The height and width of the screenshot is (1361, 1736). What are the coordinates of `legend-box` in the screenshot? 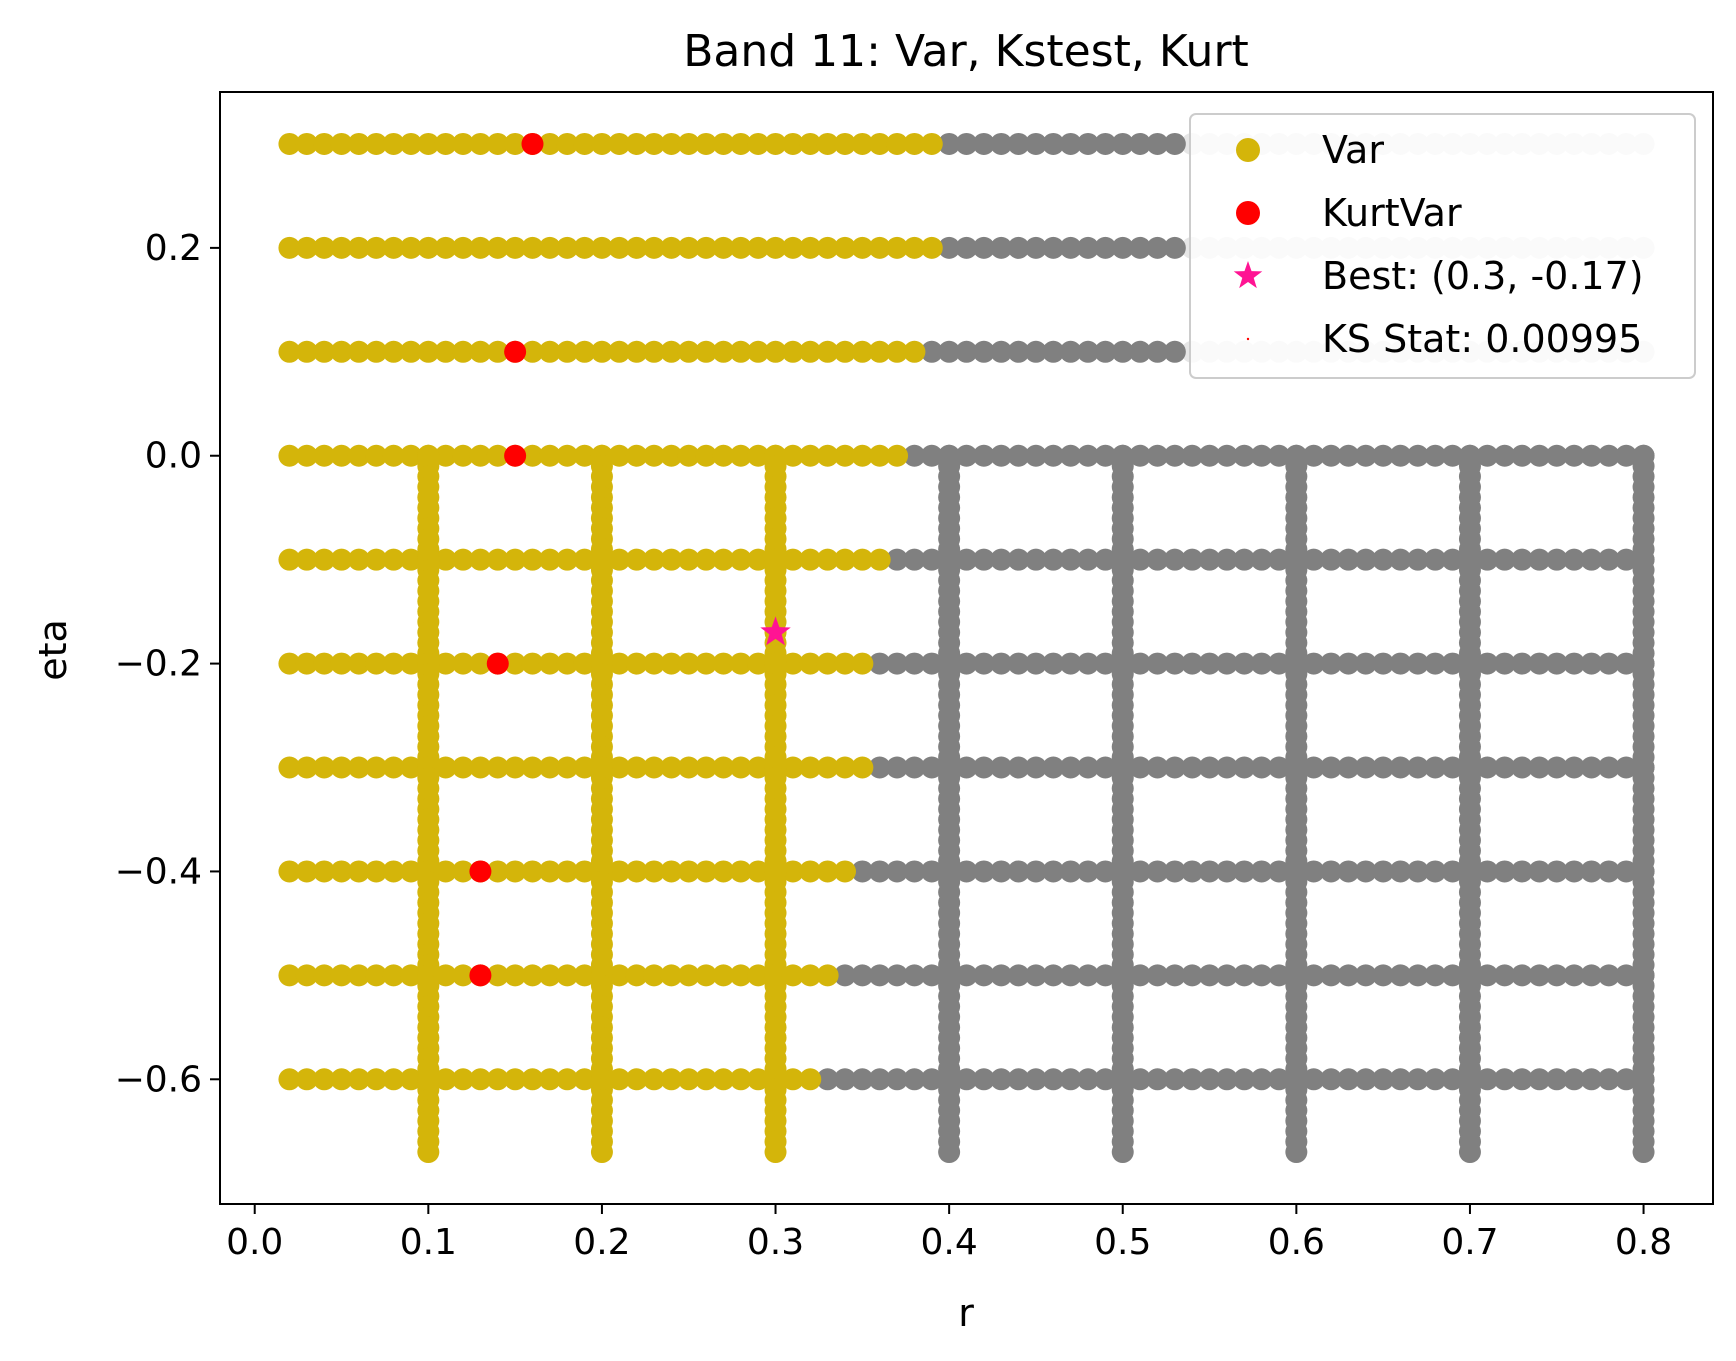 It's located at (1442, 246).